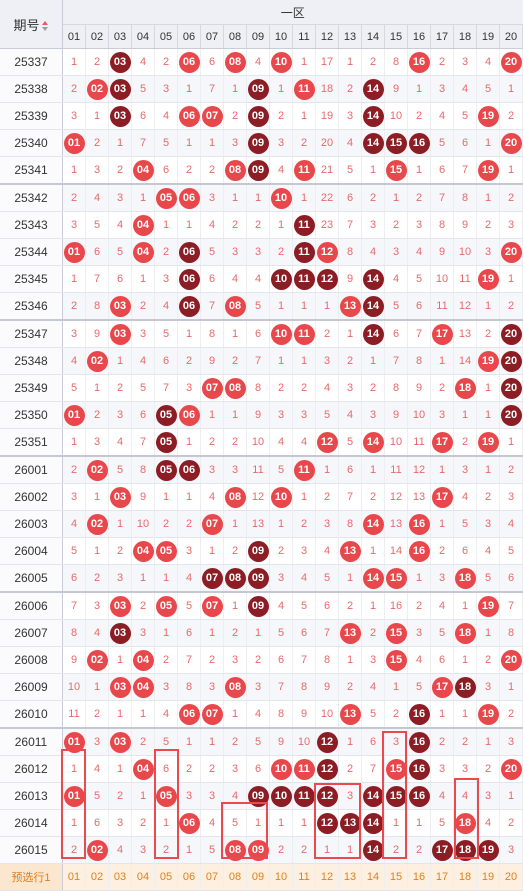 This screenshot has height=891, width=524. I want to click on preview-number-cell: 12, so click(327, 877).